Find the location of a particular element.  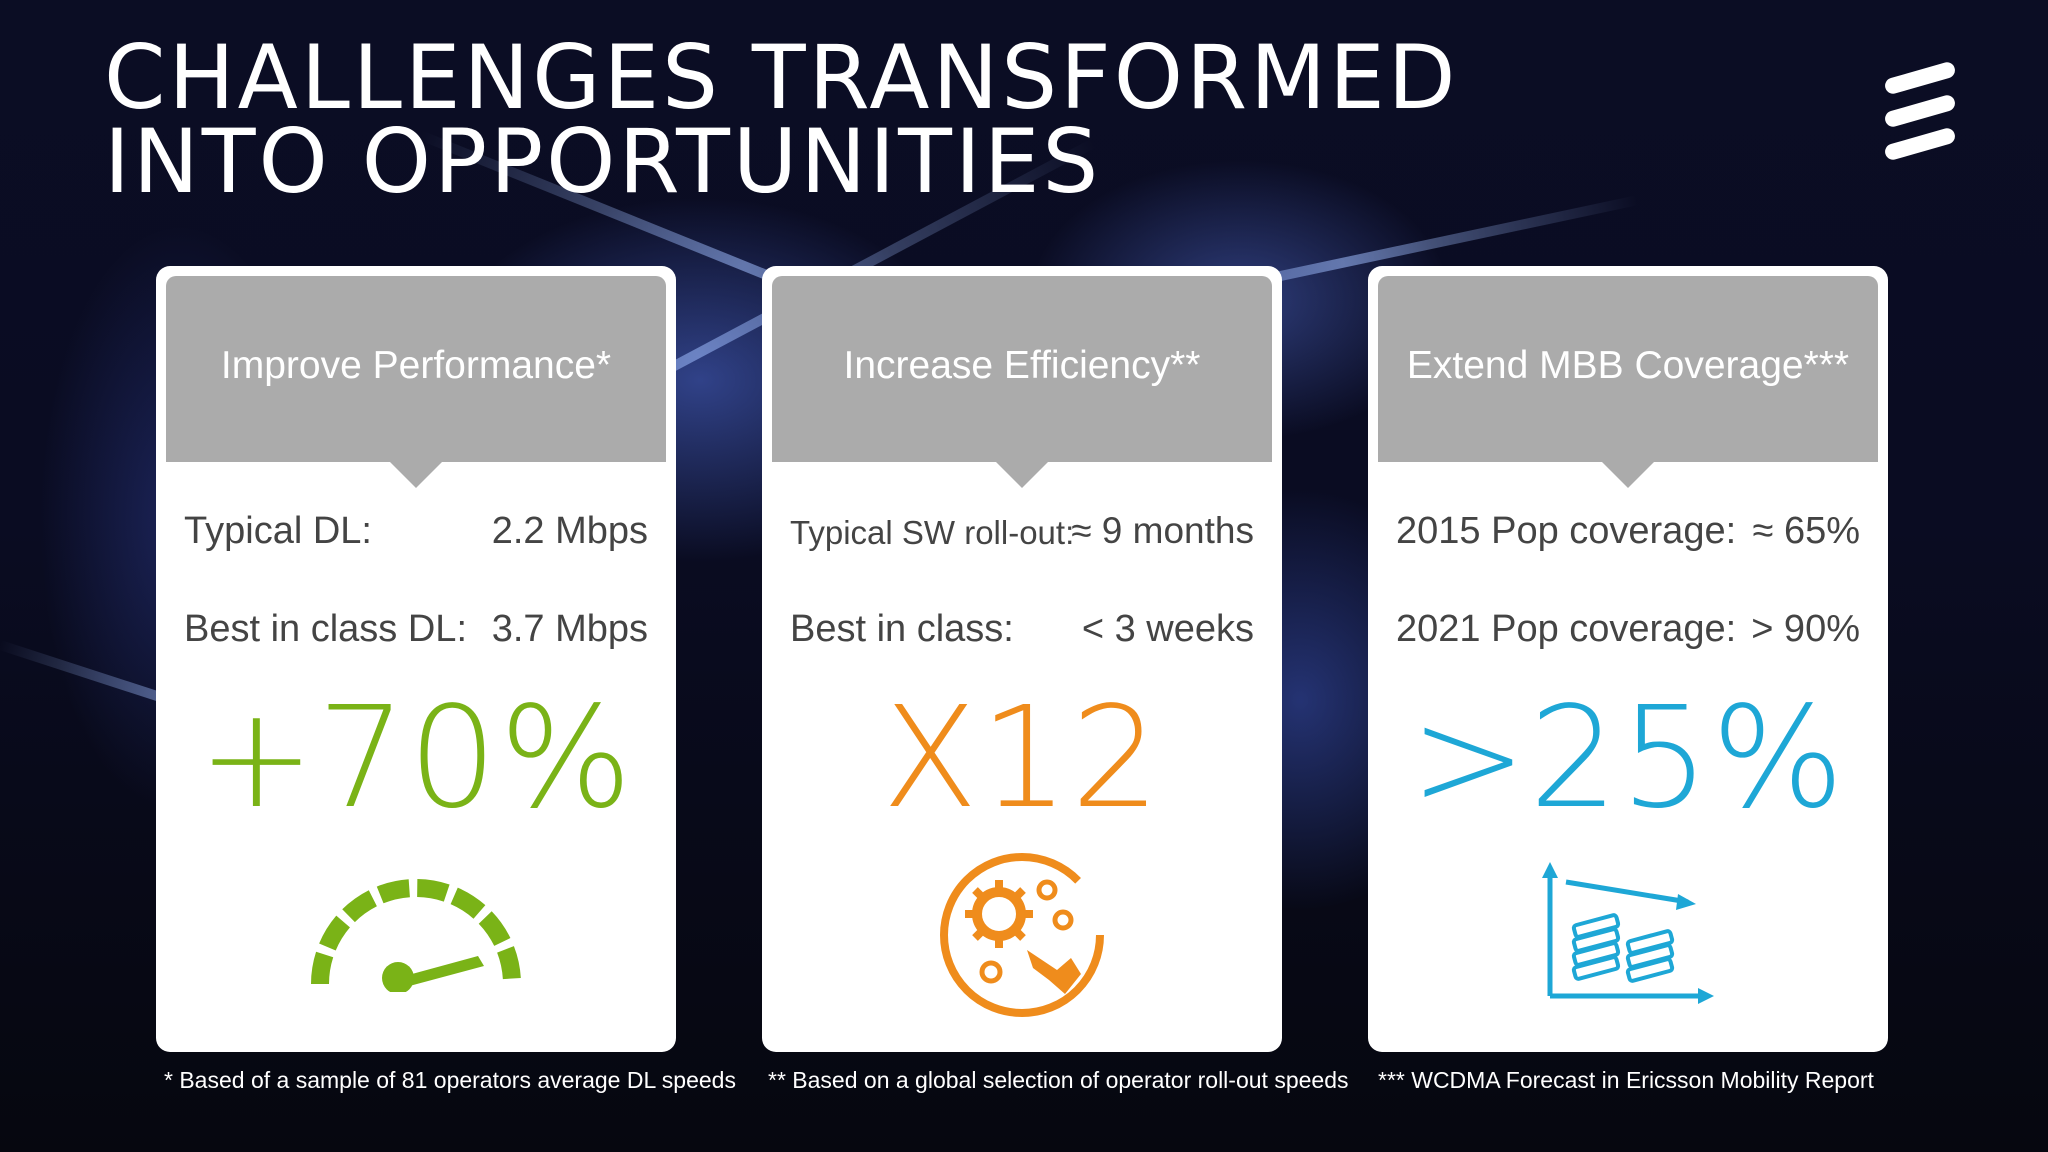

stat-label: Best in class: is located at coordinates (902, 629).